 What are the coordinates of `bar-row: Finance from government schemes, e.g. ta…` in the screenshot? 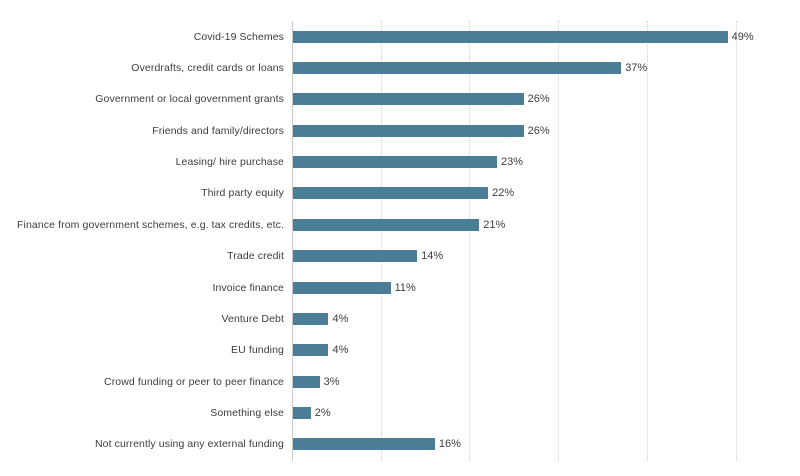 It's located at (400, 224).